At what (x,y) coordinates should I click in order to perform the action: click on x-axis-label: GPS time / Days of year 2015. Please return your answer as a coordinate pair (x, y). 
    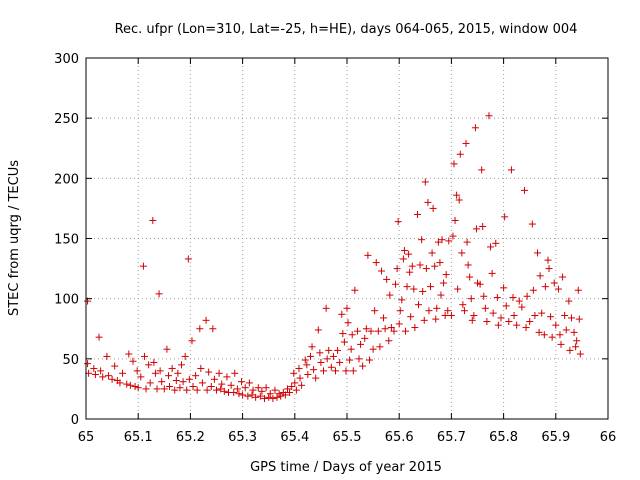
    Looking at the image, I should click on (346, 467).